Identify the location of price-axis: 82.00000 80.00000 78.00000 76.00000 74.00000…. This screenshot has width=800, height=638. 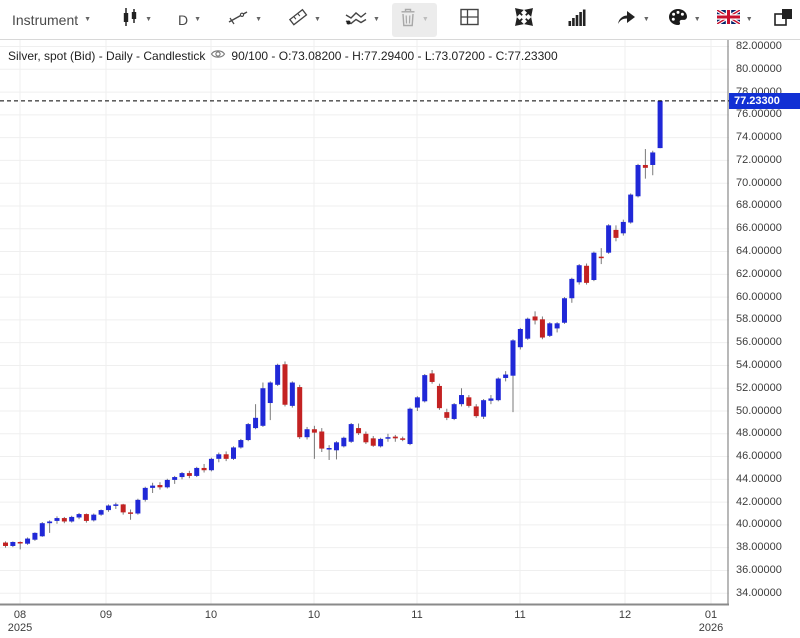
(764, 323).